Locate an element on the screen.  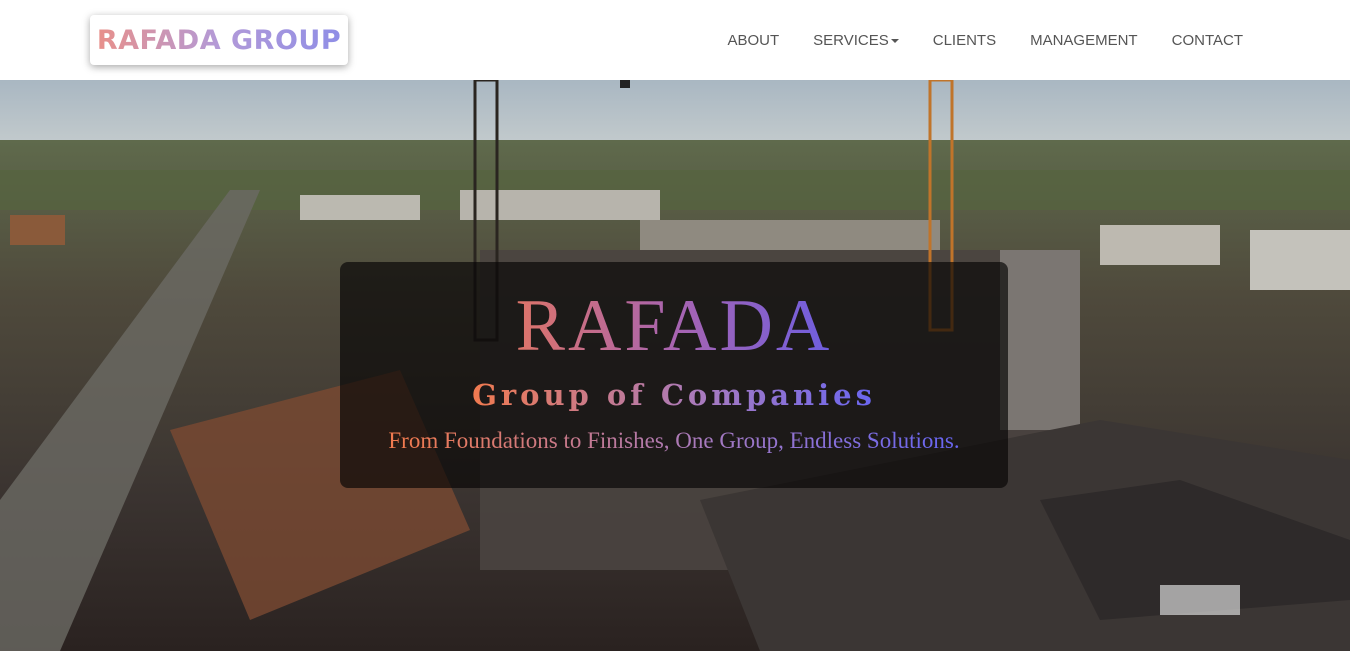
nav-link: CLIENTS is located at coordinates (964, 40).